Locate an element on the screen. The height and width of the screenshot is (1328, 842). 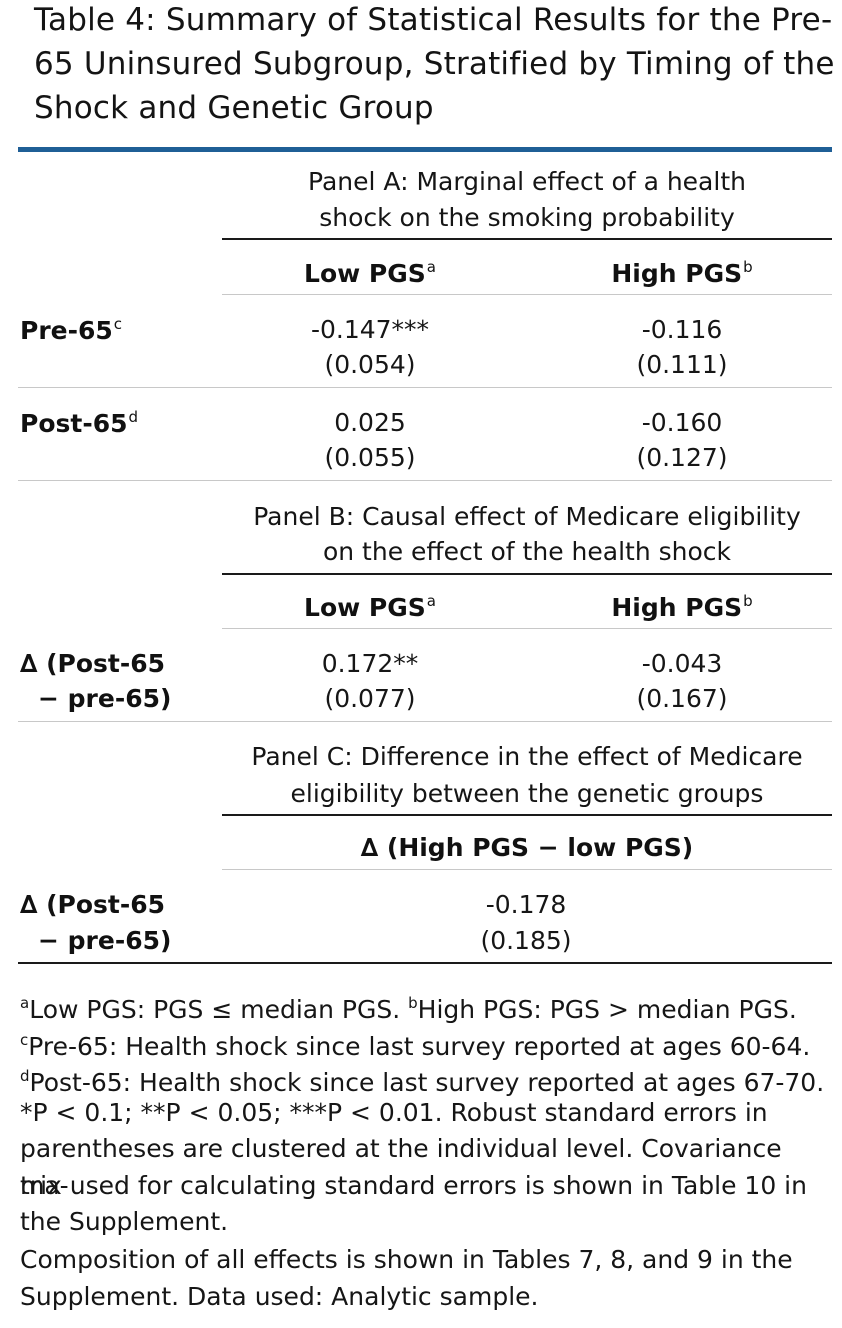
row-label-post-65: Post-65d is located at coordinates (79, 423).